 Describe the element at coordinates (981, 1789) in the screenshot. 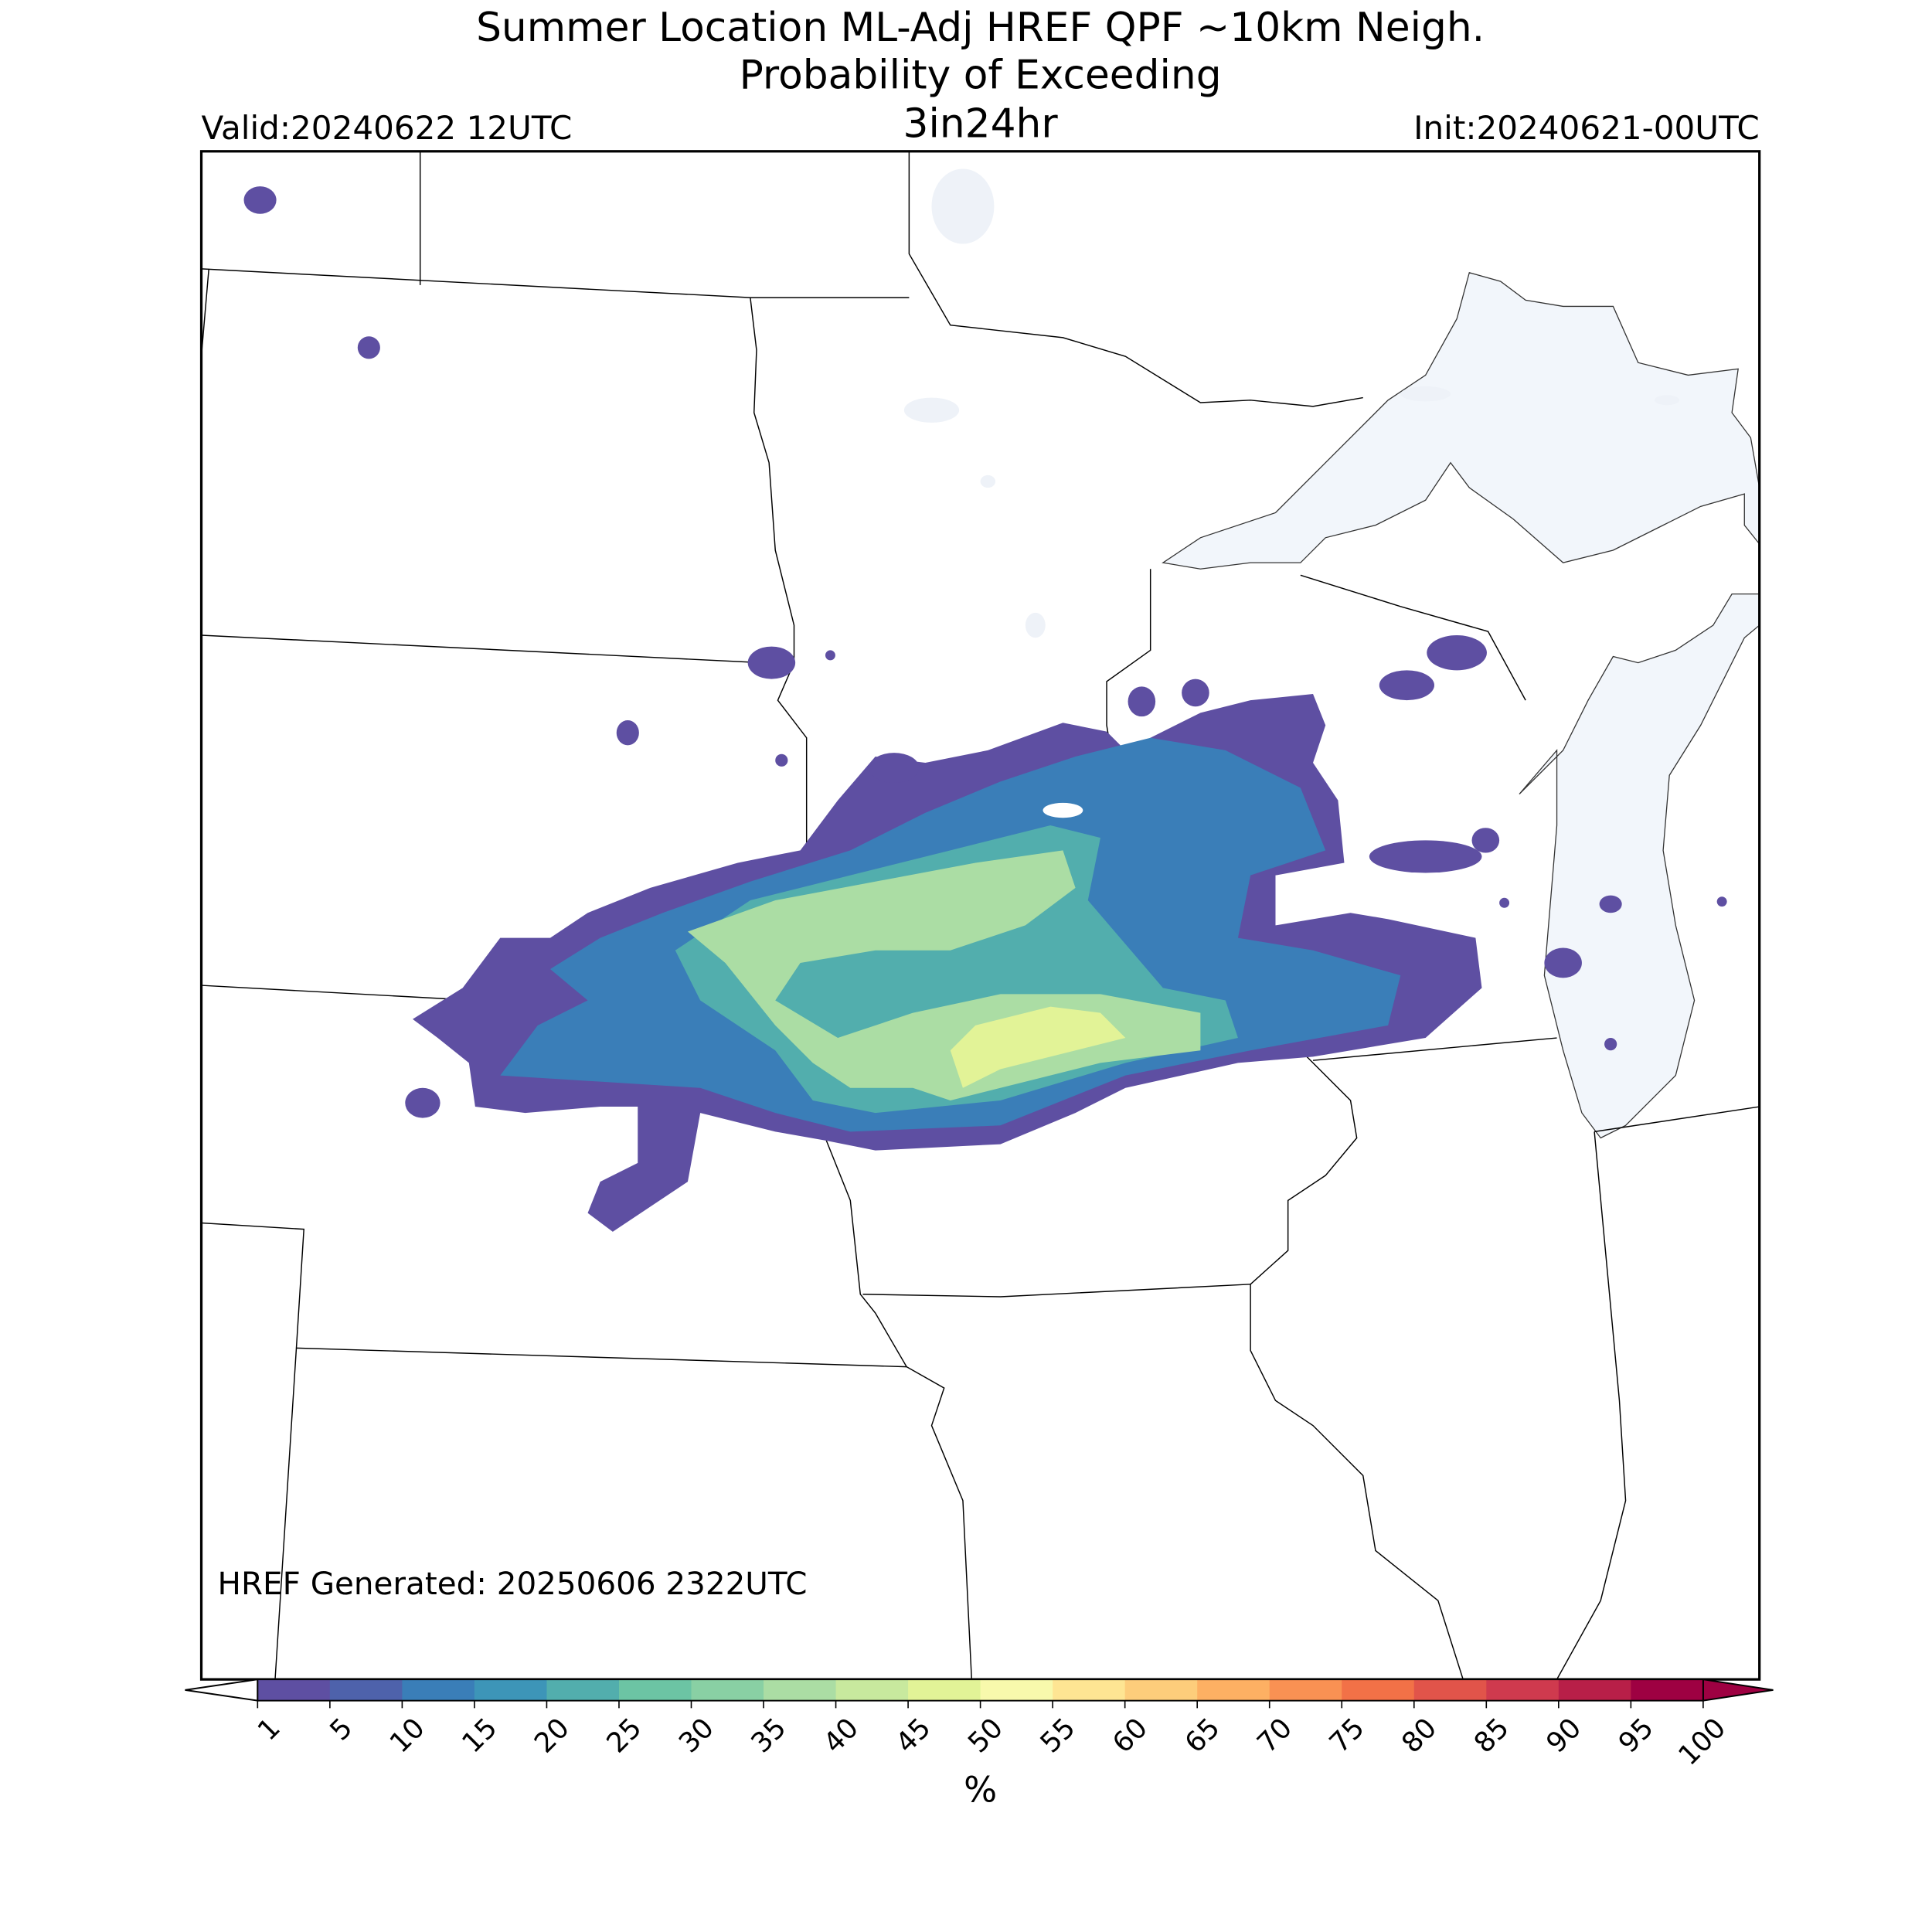

I see `colorbar-label: %` at that location.